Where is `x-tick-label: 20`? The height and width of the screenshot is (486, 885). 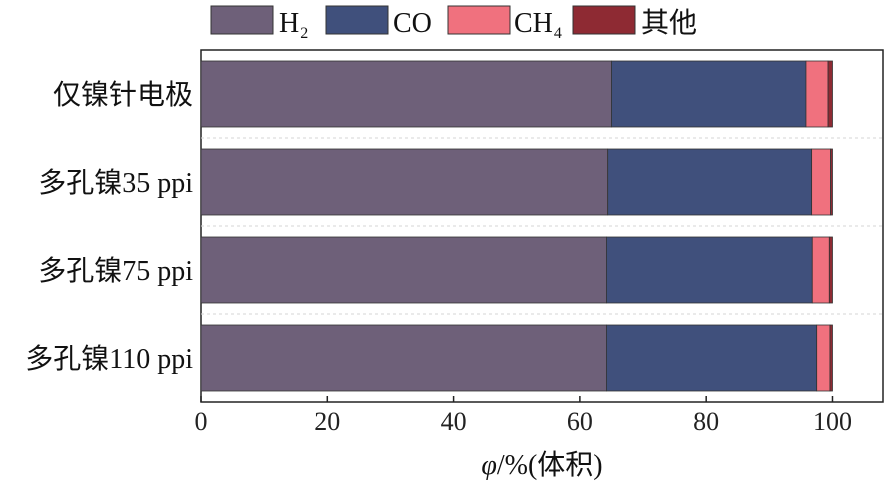 x-tick-label: 20 is located at coordinates (327, 421).